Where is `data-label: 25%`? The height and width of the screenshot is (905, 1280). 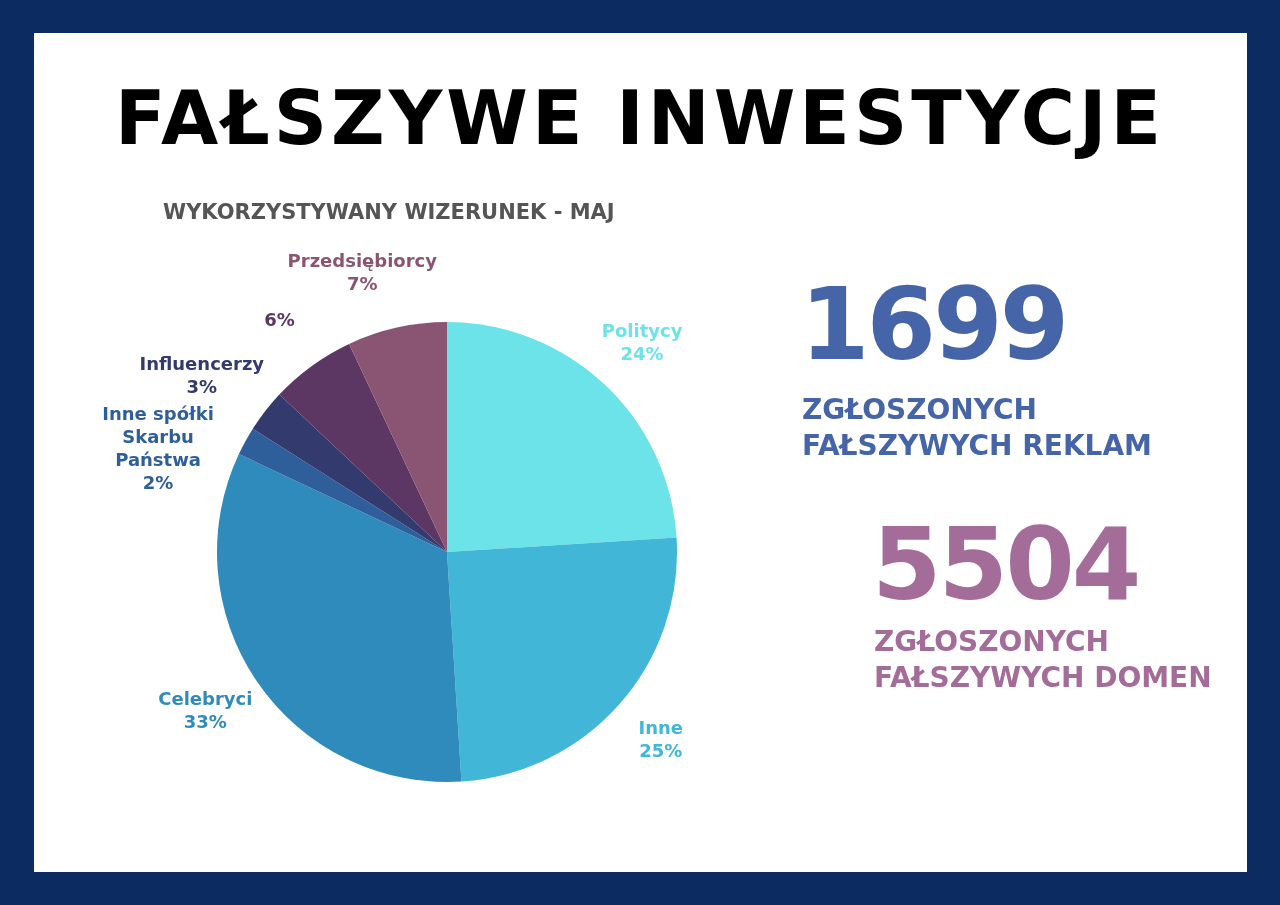
data-label: 25% is located at coordinates (661, 750).